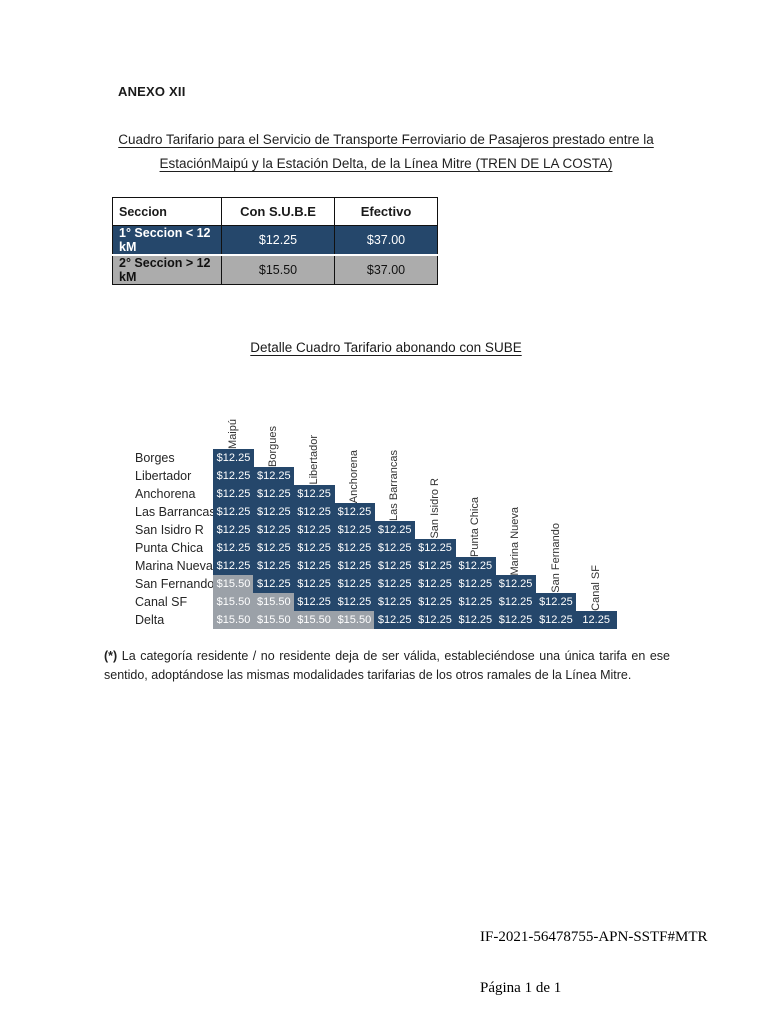 The height and width of the screenshot is (1024, 768). What do you see at coordinates (354, 476) in the screenshot?
I see `matrix-column-header: Anchorena` at bounding box center [354, 476].